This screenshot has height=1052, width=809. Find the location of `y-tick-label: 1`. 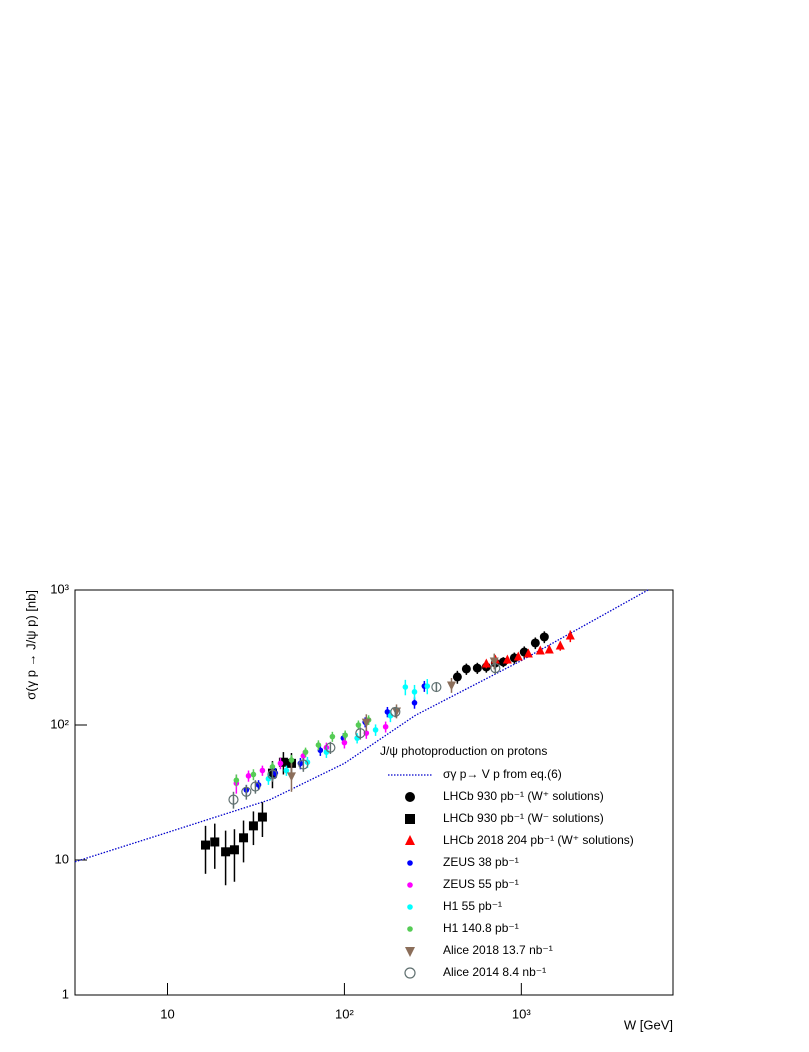

y-tick-label: 1 is located at coordinates (65, 993).